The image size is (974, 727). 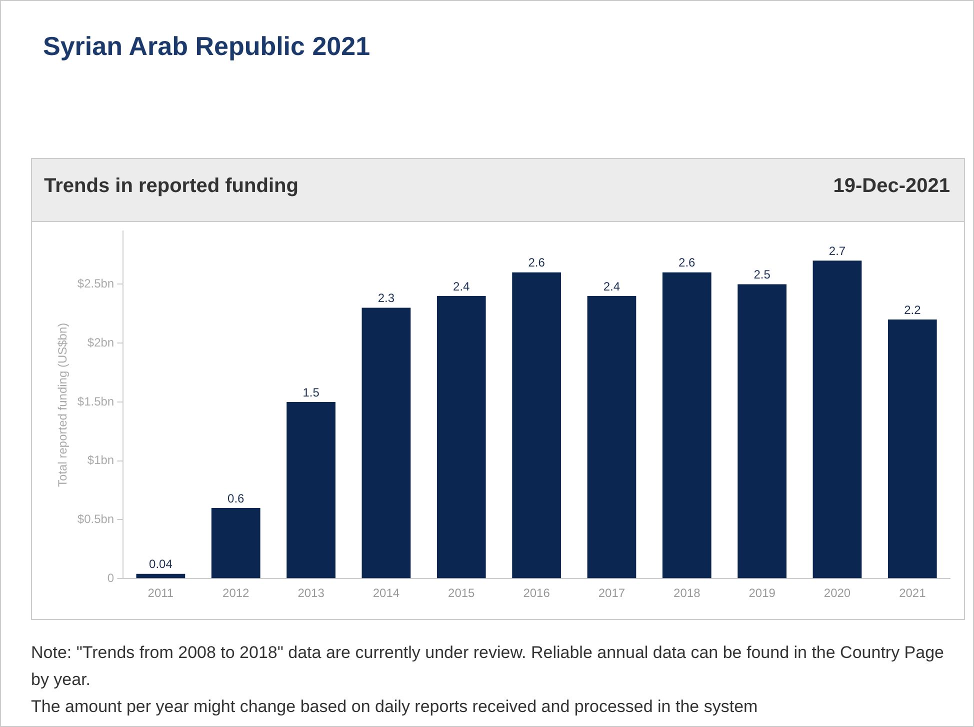 What do you see at coordinates (161, 593) in the screenshot?
I see `x-tick-label: 2011` at bounding box center [161, 593].